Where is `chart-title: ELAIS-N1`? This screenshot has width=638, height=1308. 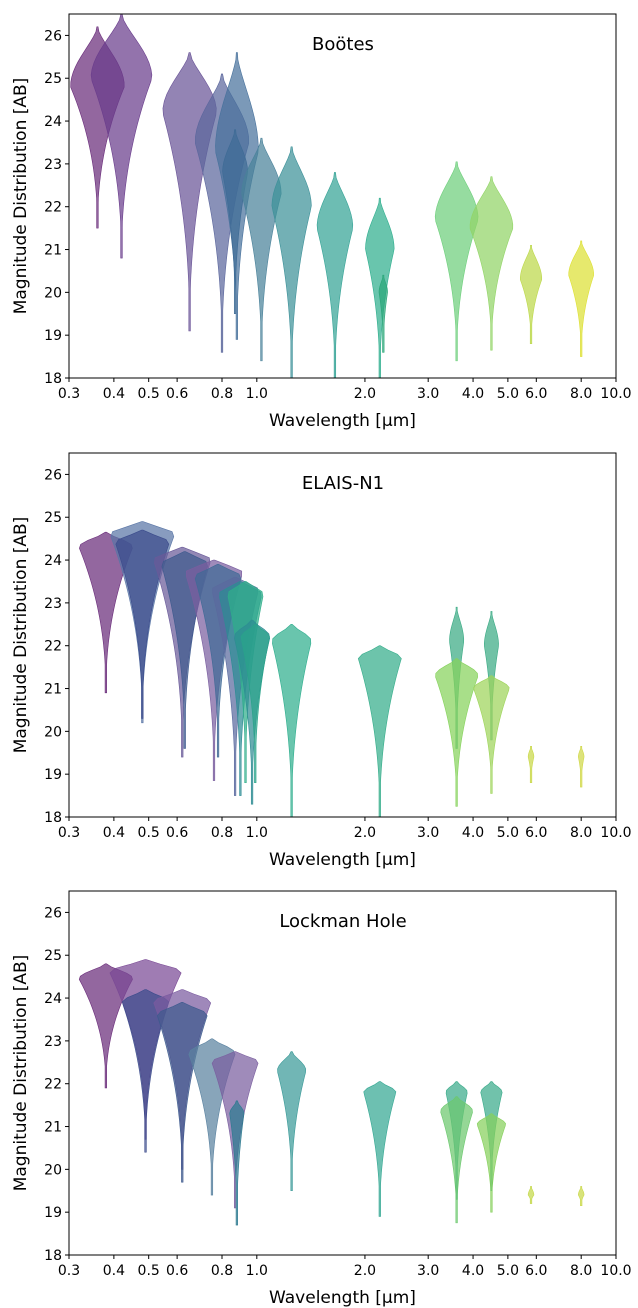
chart-title: ELAIS-N1 is located at coordinates (343, 483).